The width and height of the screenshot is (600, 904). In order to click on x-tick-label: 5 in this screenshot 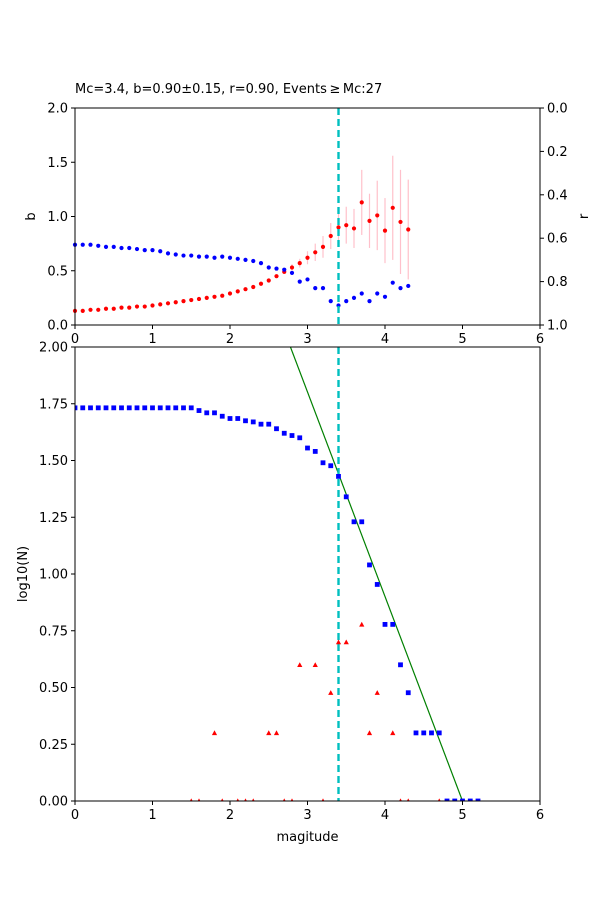, I will do `click(462, 339)`.